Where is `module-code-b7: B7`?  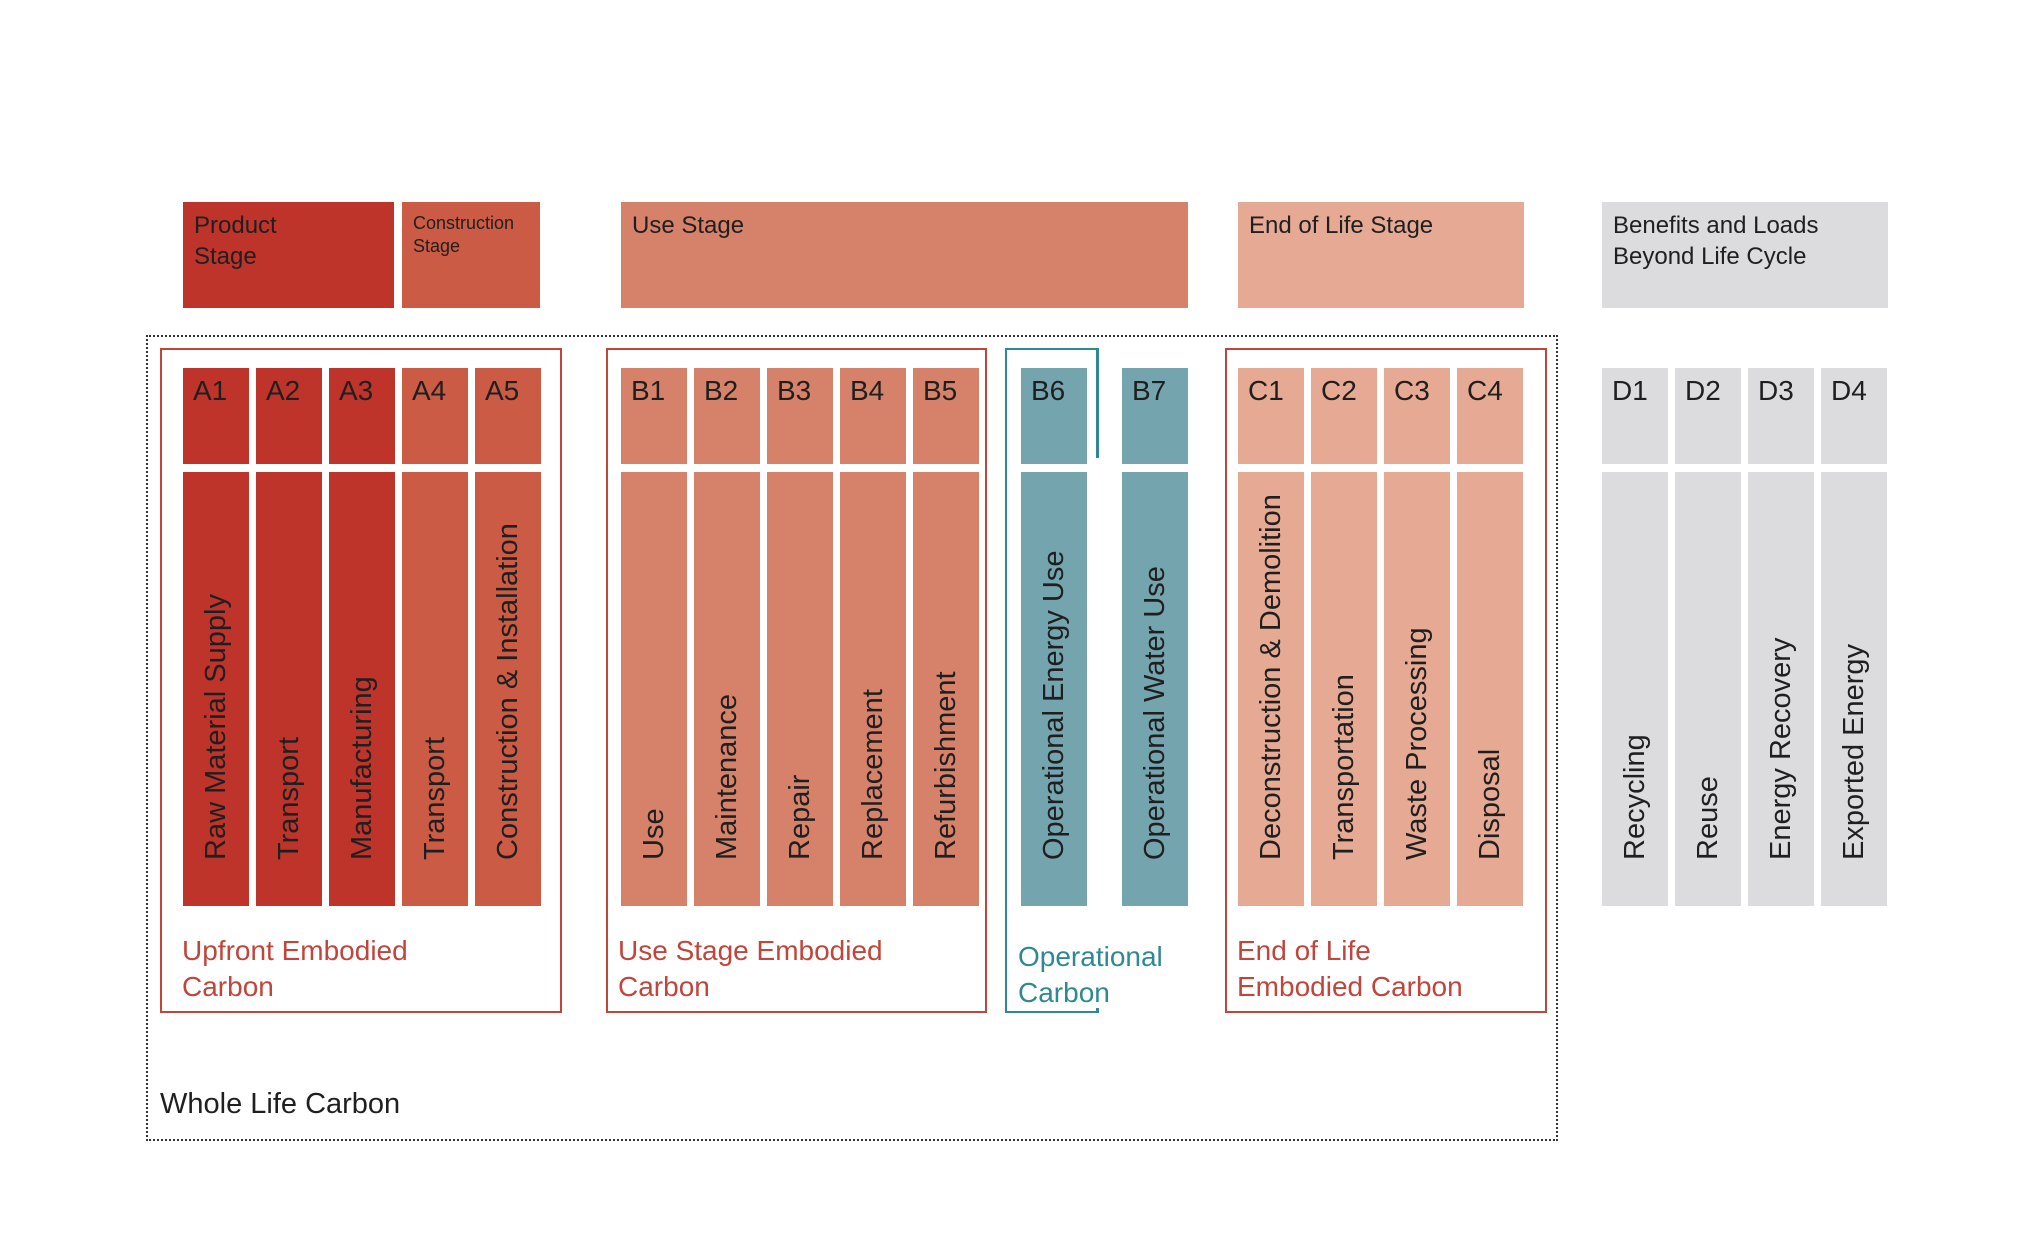
module-code-b7: B7 is located at coordinates (1155, 416).